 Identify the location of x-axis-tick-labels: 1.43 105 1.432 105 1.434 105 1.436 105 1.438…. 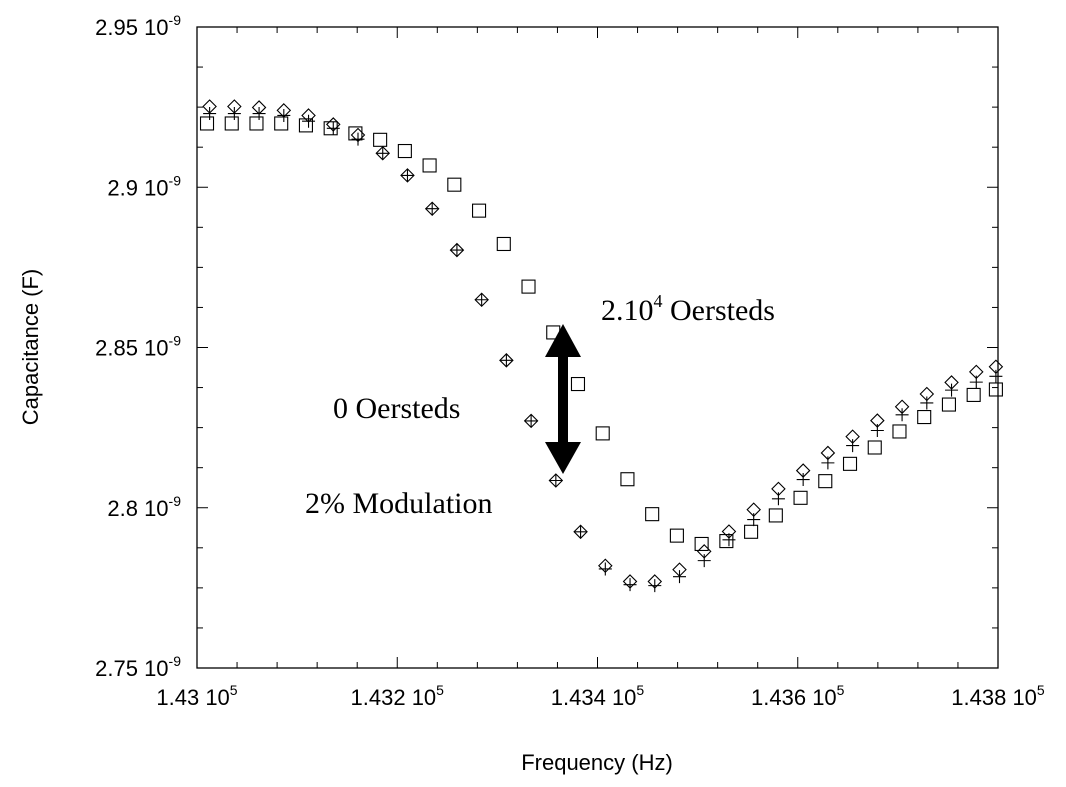
(600, 696).